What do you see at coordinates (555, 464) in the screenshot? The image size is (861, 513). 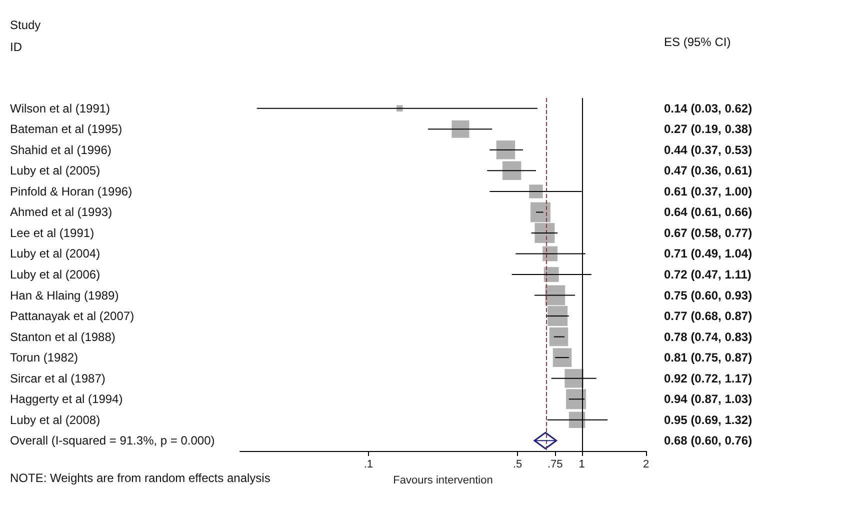 I see `x-tick-label: .75` at bounding box center [555, 464].